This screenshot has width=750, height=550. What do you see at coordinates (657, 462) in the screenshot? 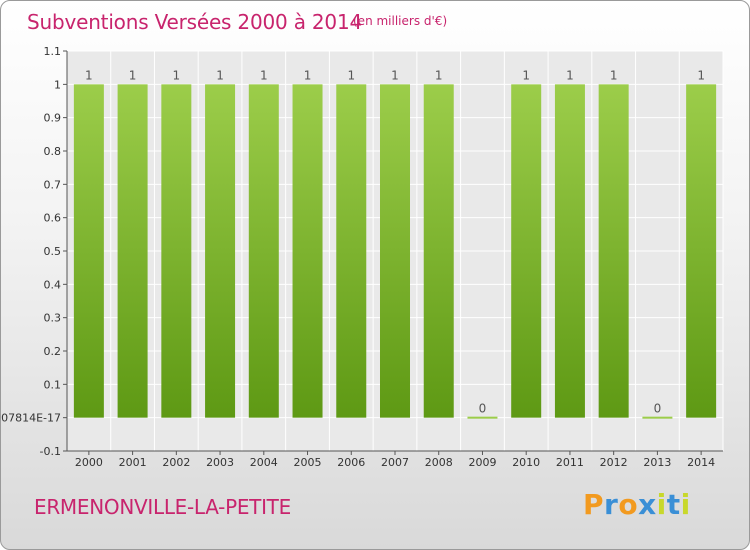
I see `x-tick-label: 2013` at bounding box center [657, 462].